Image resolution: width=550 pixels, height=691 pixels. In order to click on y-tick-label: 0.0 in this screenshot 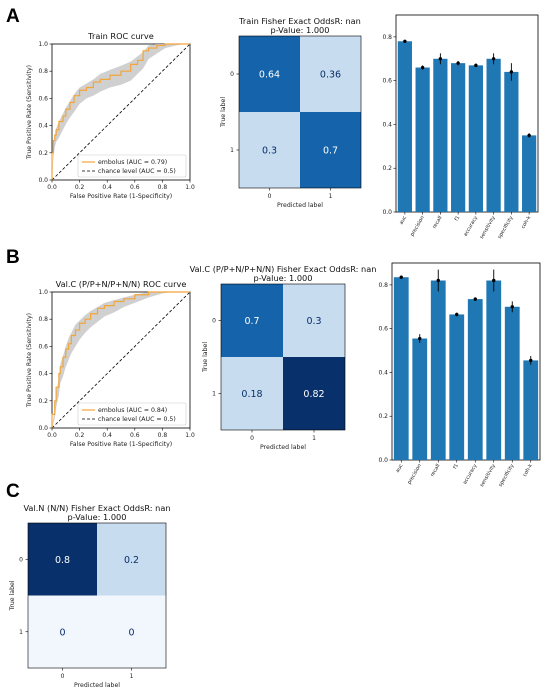, I will do `click(387, 212)`.